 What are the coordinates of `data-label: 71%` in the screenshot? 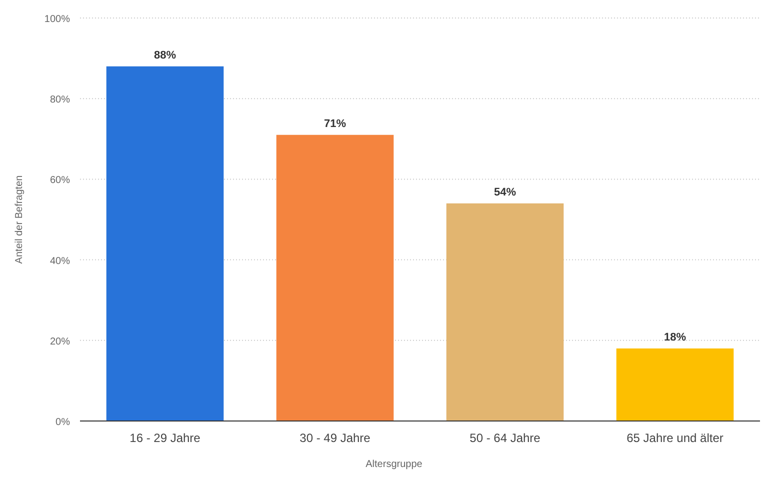 It's located at (335, 124).